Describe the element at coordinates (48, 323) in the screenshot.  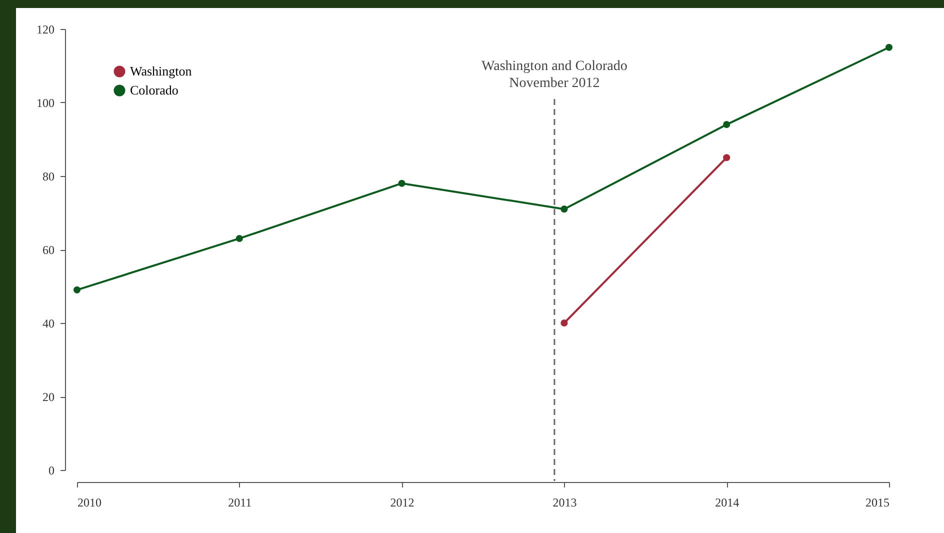
I see `y-tick-label: 40` at that location.